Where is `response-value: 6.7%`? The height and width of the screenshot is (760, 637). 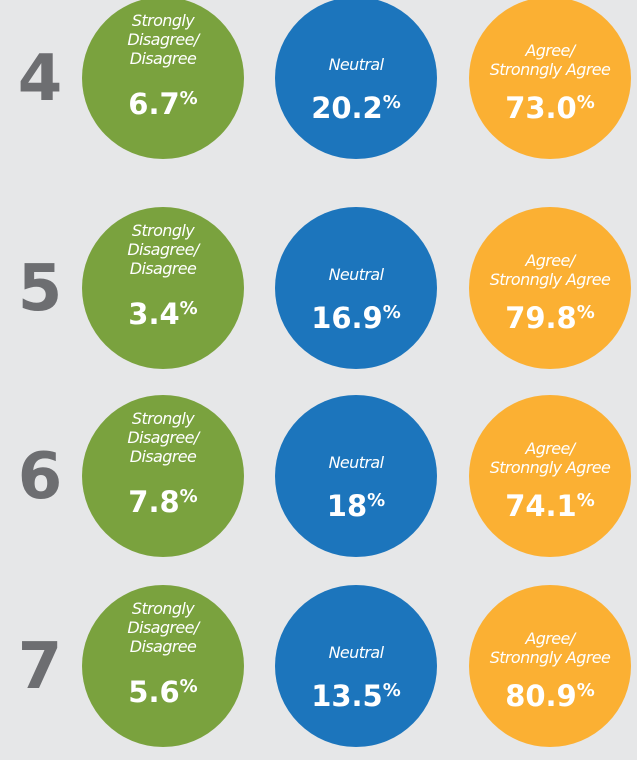 response-value: 6.7% is located at coordinates (162, 104).